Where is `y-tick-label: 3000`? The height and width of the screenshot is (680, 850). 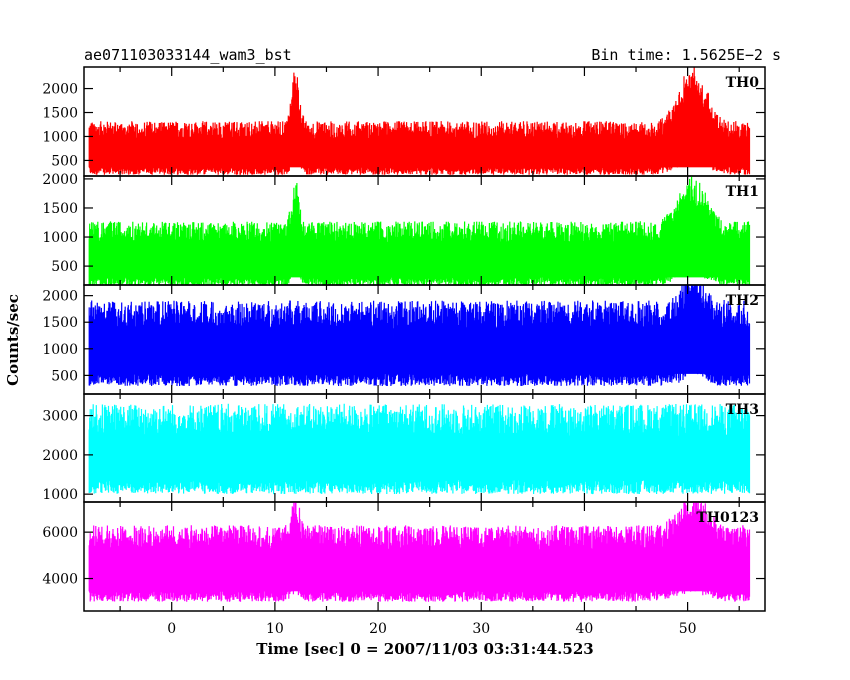
y-tick-label: 3000 is located at coordinates (60, 417).